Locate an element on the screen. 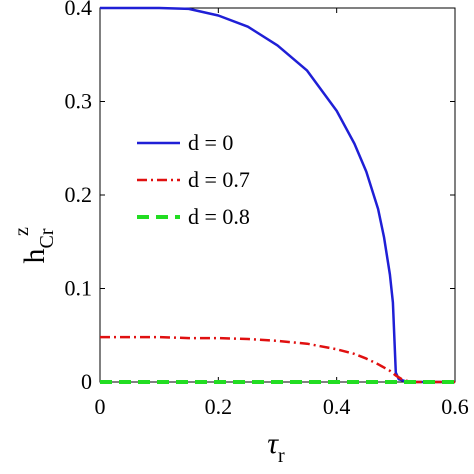 Image resolution: width=474 pixels, height=474 pixels. y-axis-label: hCr z is located at coordinates (34, 245).